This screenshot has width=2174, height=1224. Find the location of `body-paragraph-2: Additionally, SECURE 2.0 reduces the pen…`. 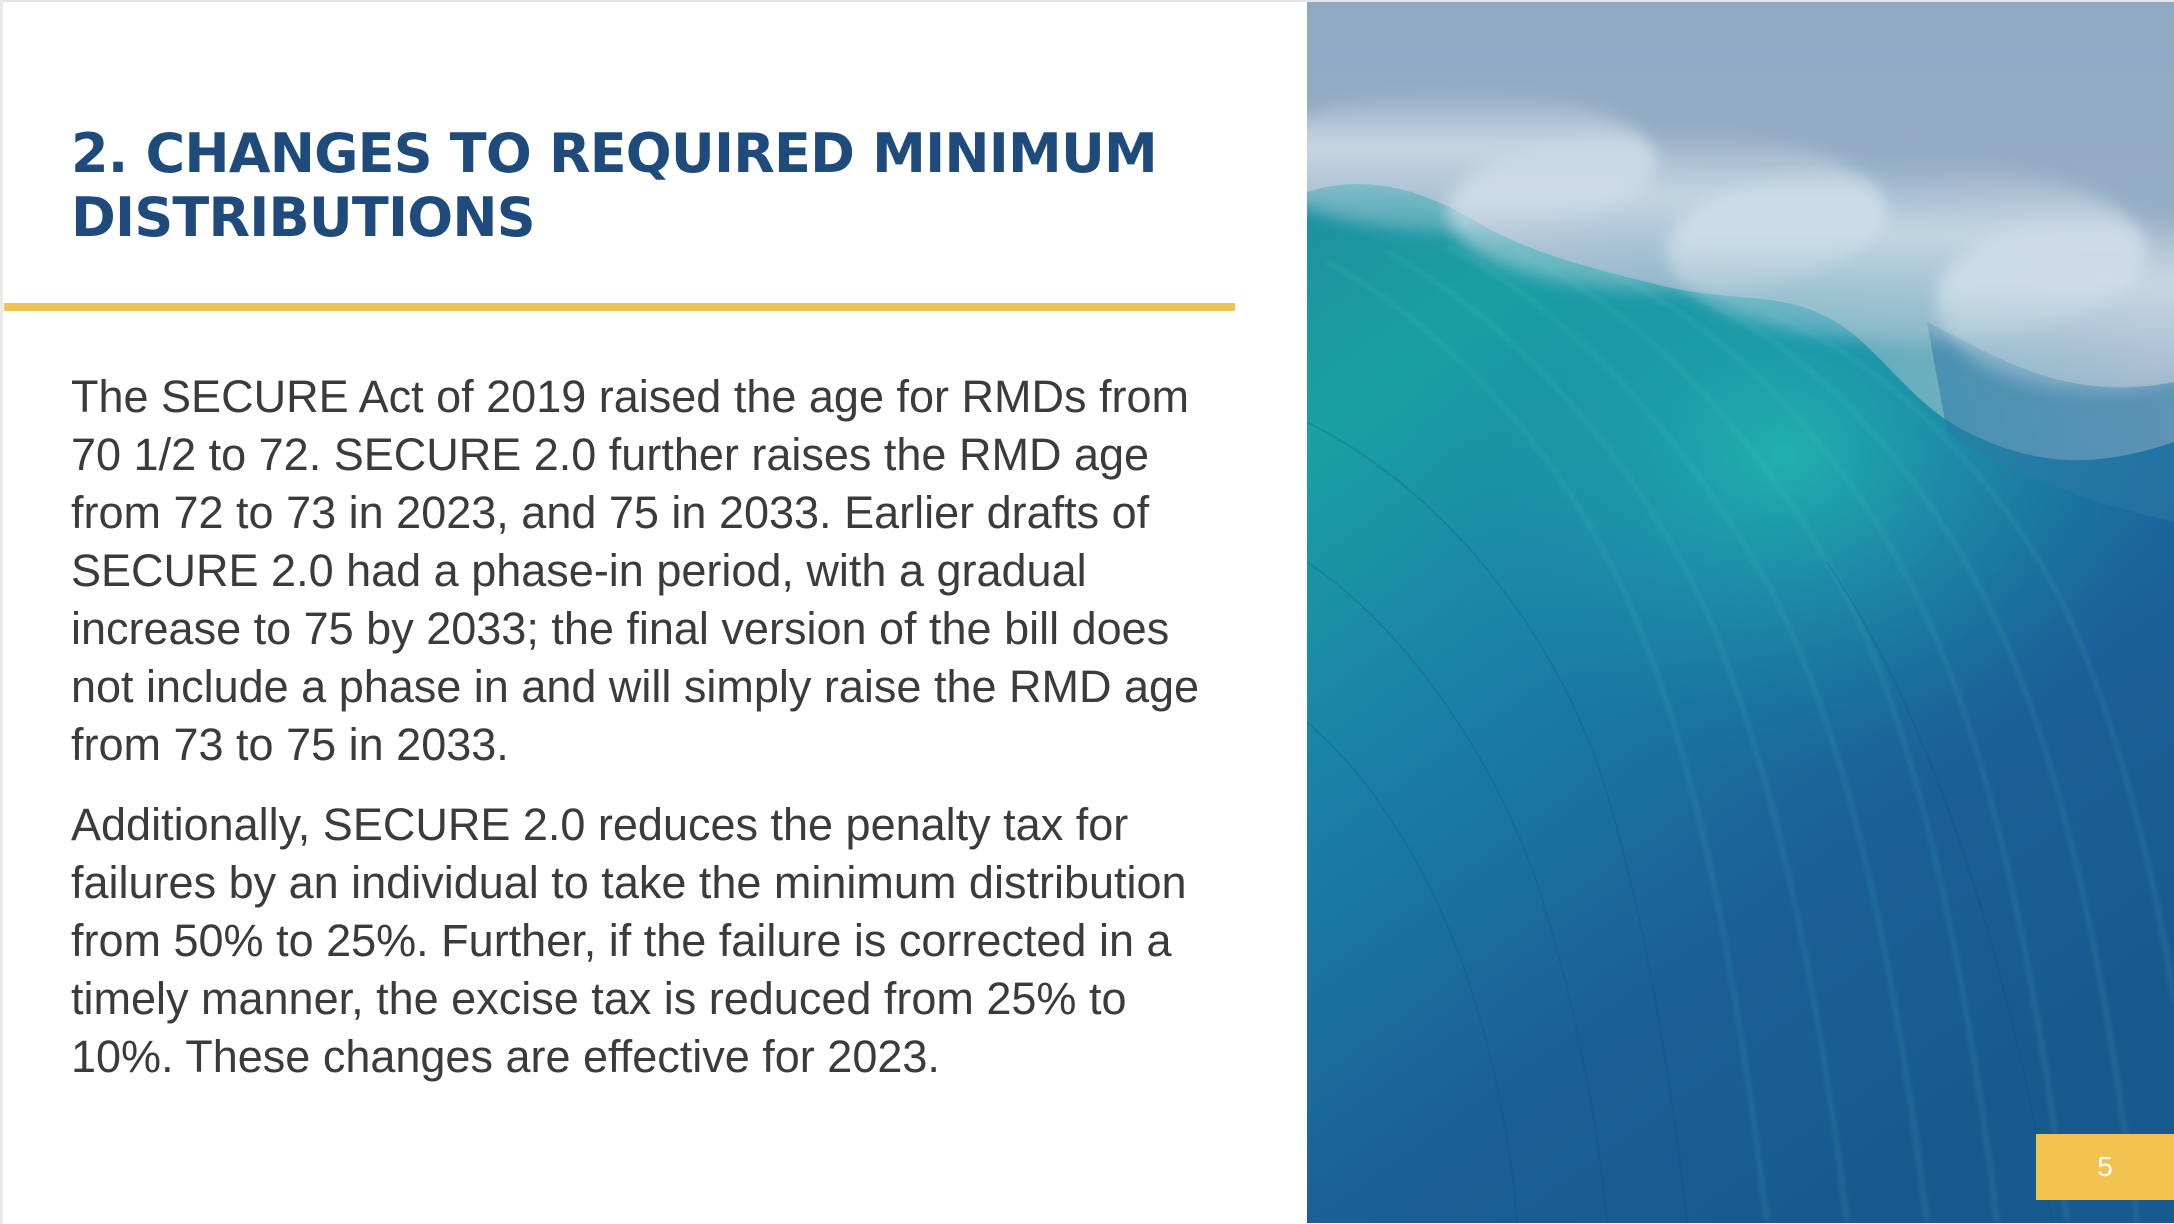

body-paragraph-2: Additionally, SECURE 2.0 reduces the pen… is located at coordinates (629, 940).